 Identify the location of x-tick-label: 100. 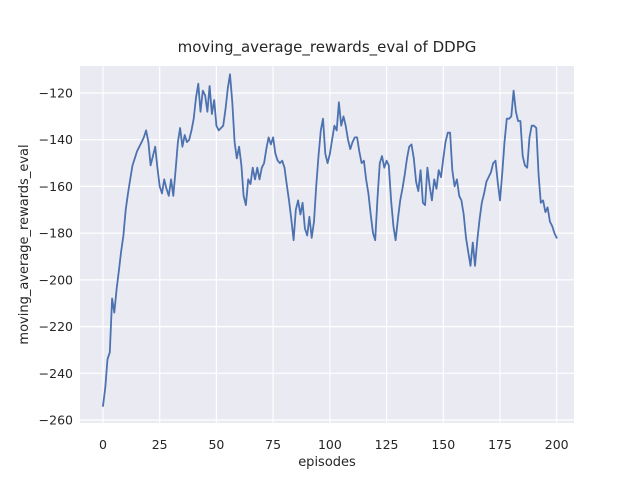
(330, 444).